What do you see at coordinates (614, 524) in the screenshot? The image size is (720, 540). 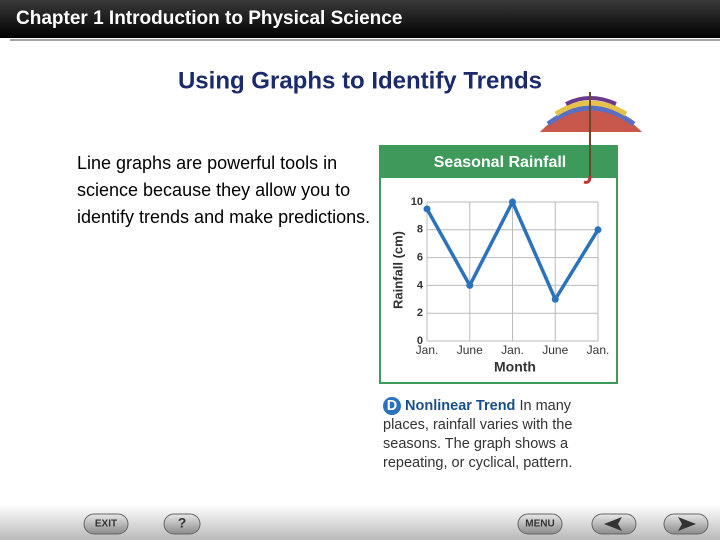 I see `back-button` at bounding box center [614, 524].